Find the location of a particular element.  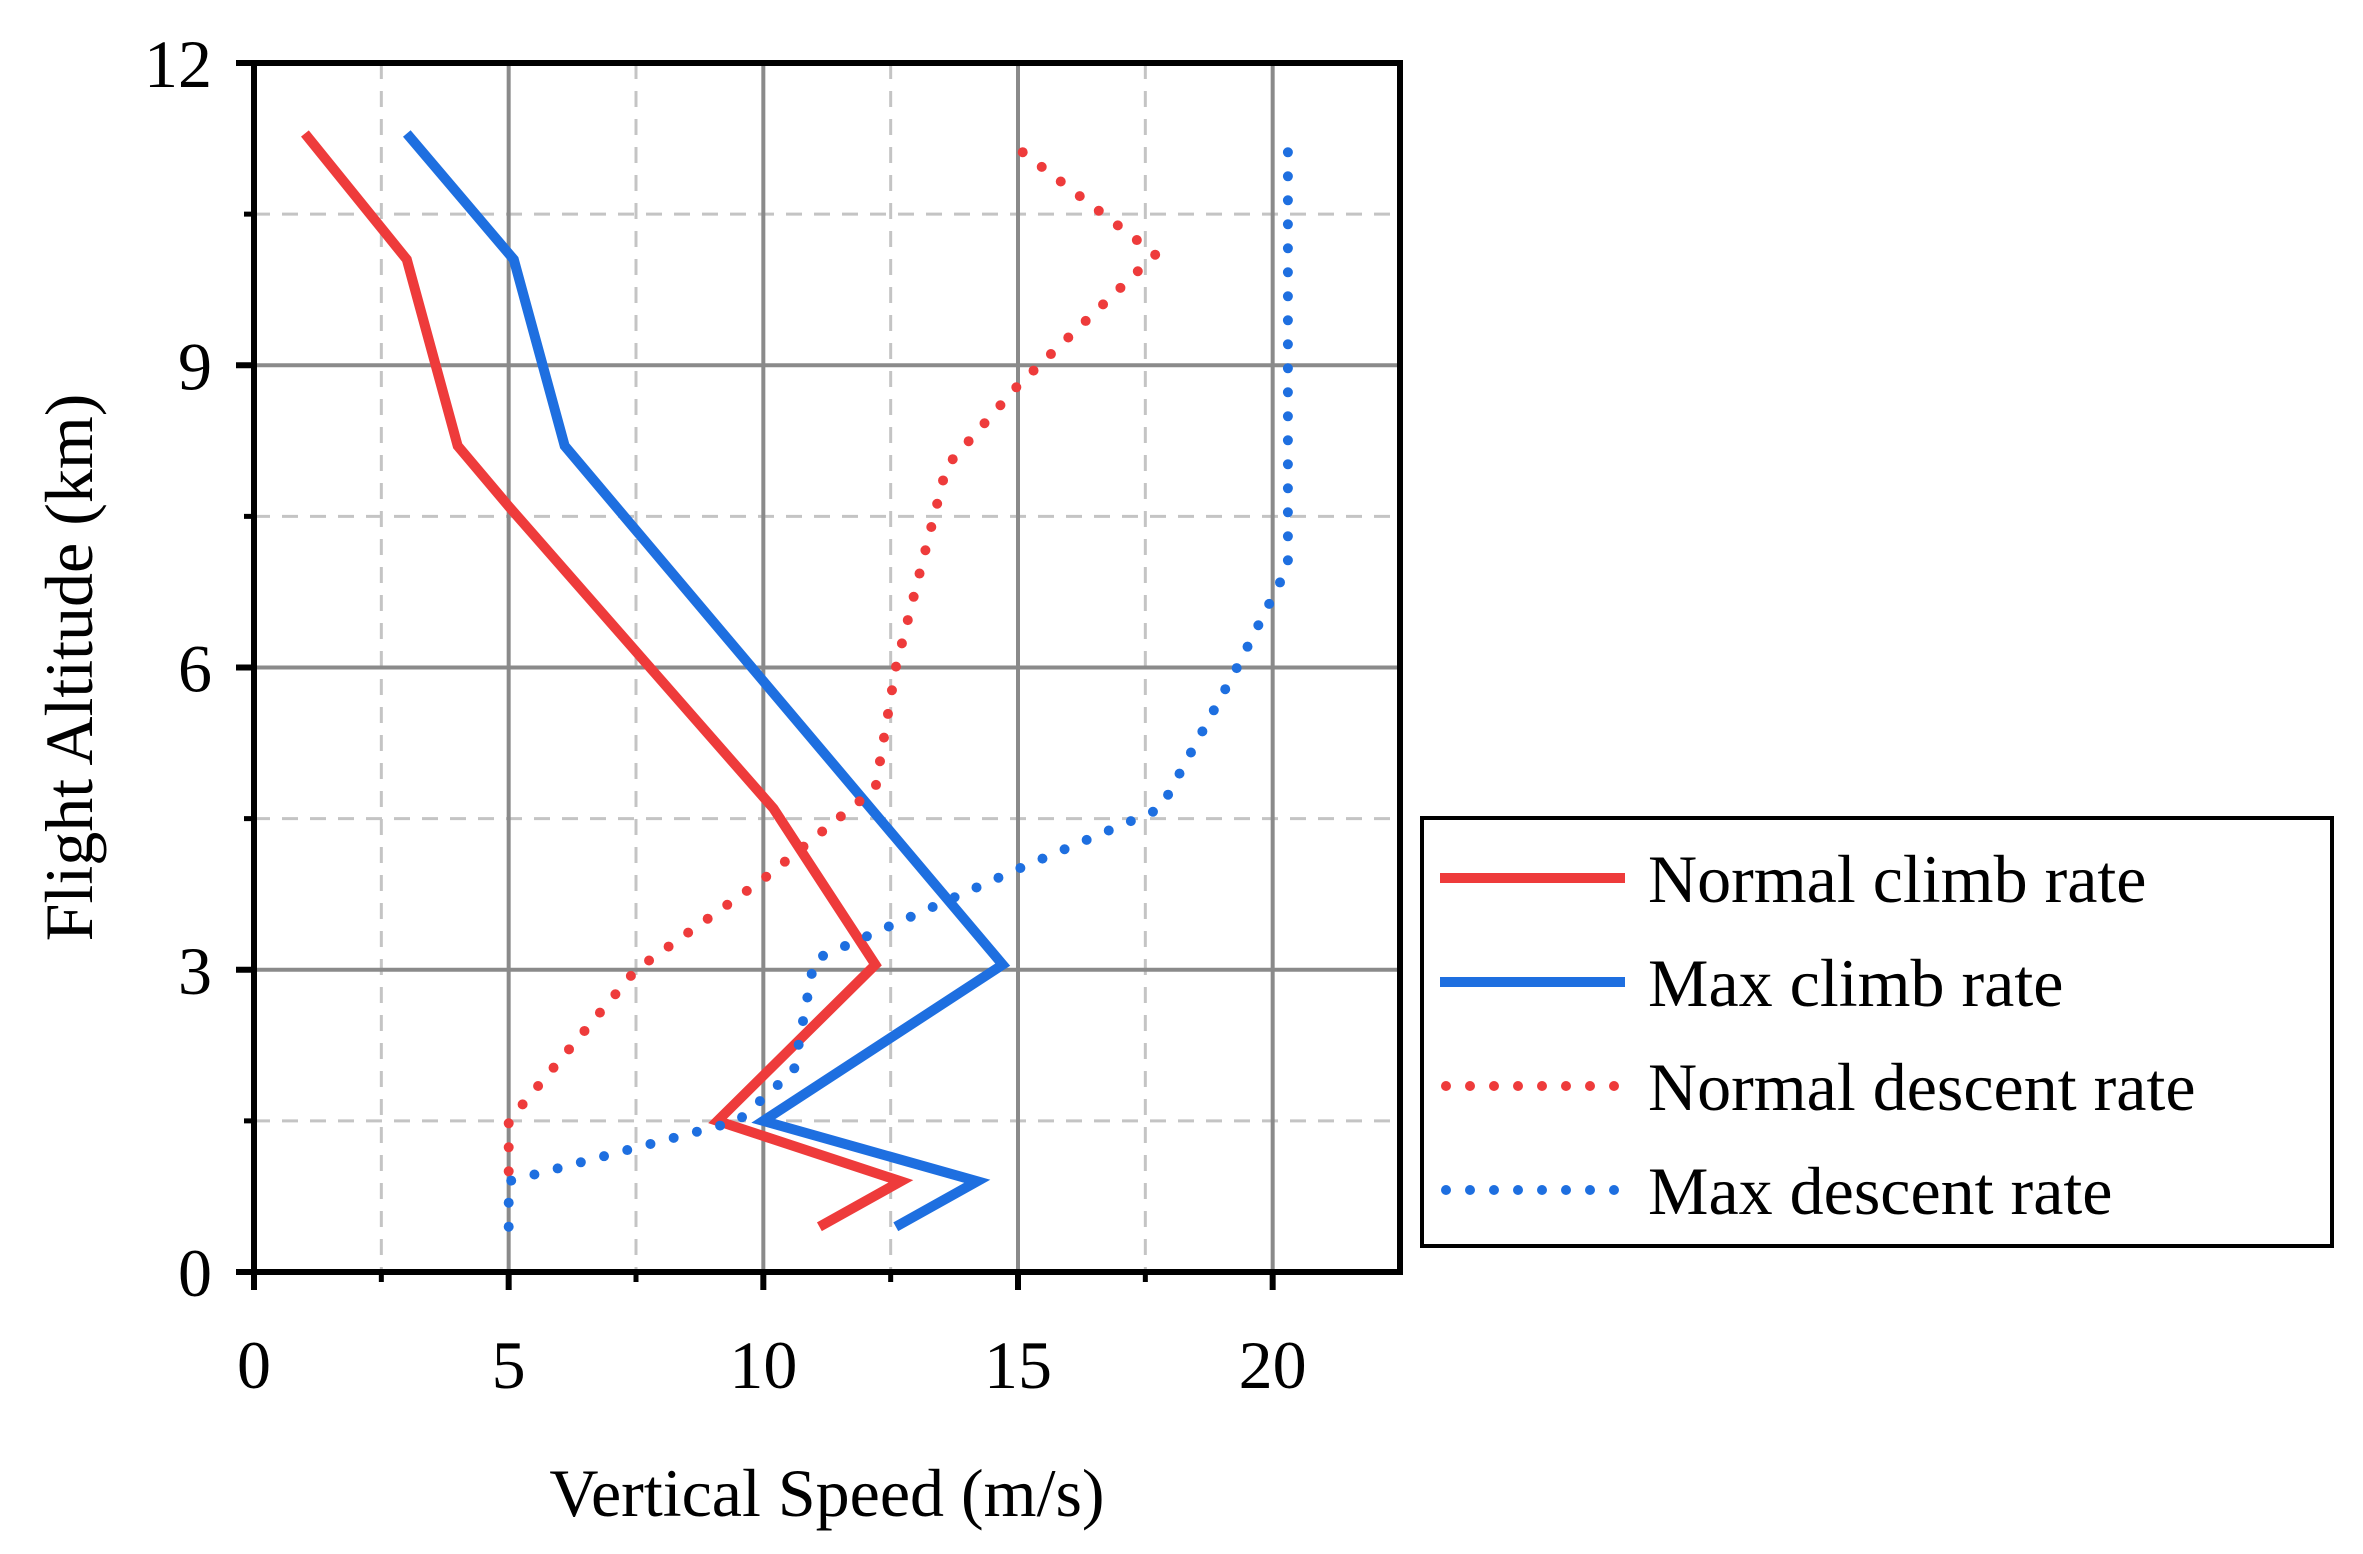

y-axis-label: Flight Altitude (km) is located at coordinates (69, 668).